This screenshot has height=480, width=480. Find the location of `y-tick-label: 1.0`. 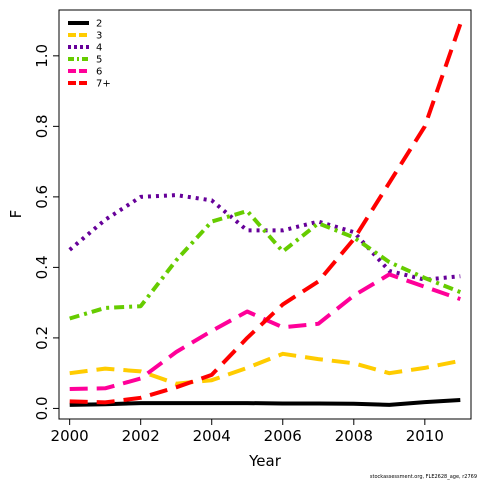

y-tick-label: 1.0 is located at coordinates (42, 56).